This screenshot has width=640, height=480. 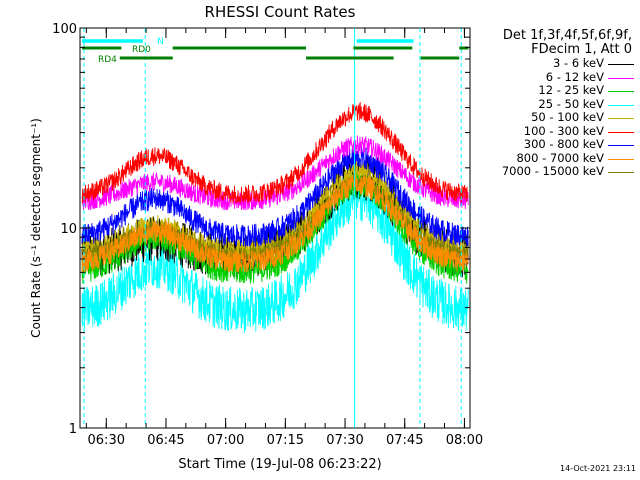 I want to click on x-tick-label-3: 07:15, so click(x=285, y=440).